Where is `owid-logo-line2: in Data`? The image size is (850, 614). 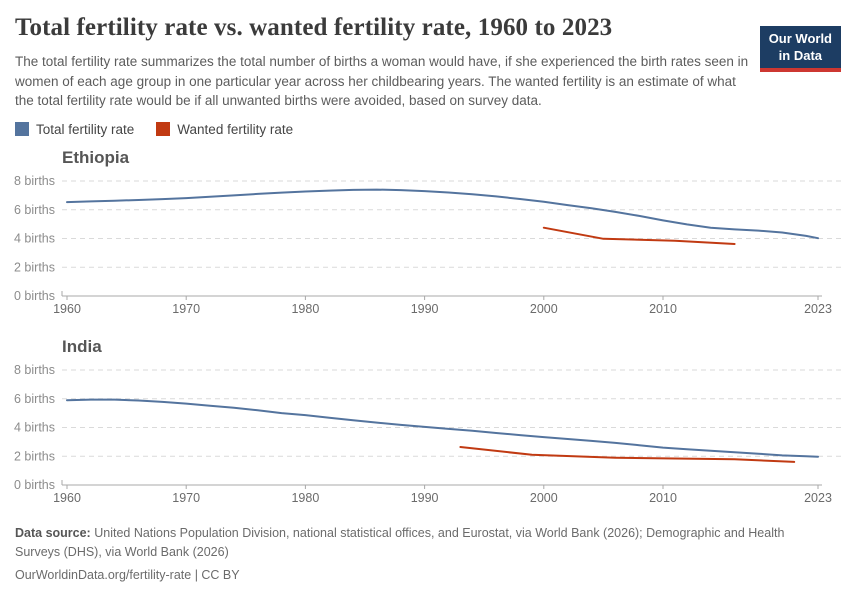 owid-logo-line2: in Data is located at coordinates (800, 55).